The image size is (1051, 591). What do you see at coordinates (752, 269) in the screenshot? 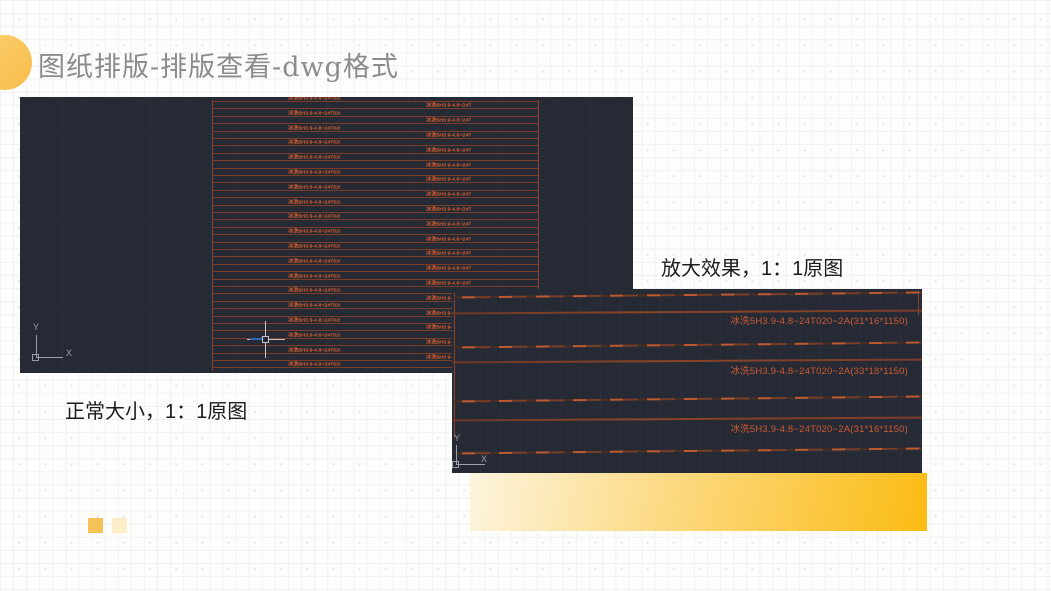
I see `caption-zoom-effect: 放大效果，1：1原图` at bounding box center [752, 269].